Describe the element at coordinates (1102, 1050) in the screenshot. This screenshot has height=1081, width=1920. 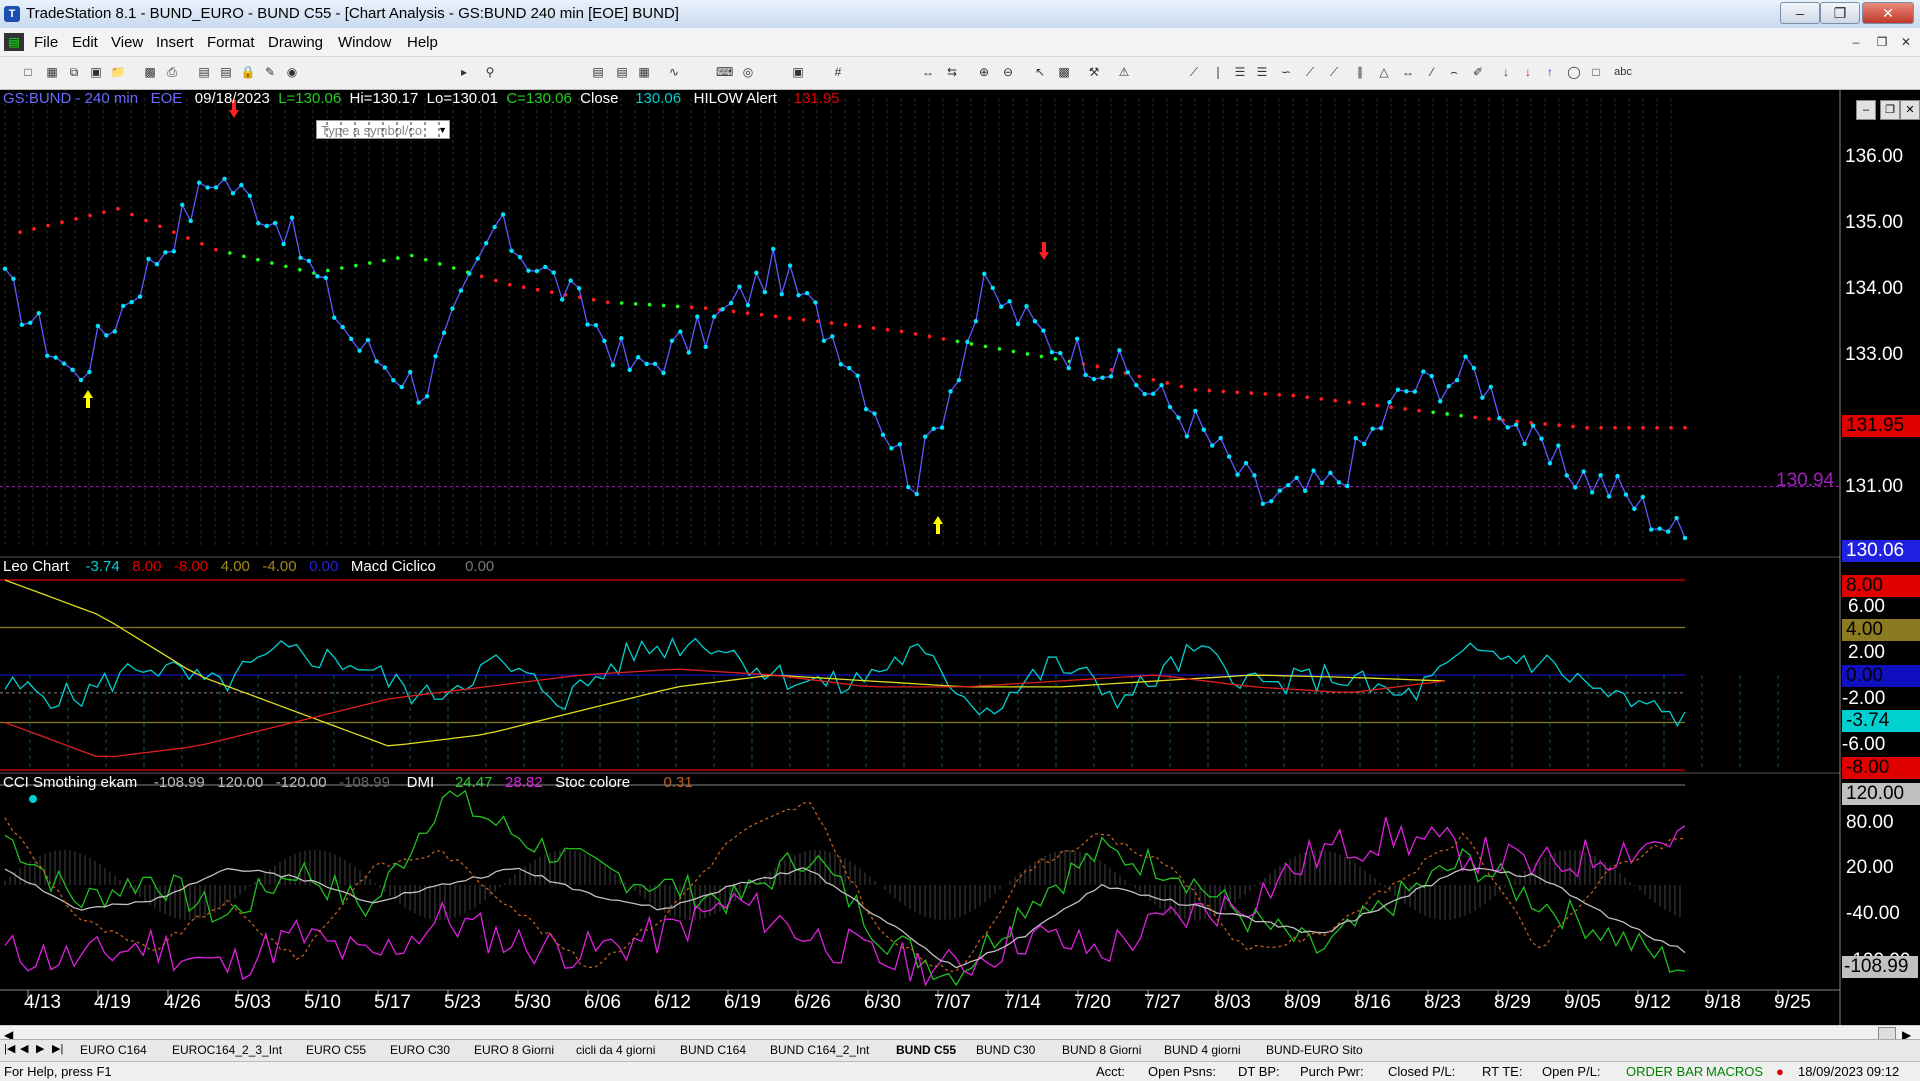
I see `tab-bund-8-giorni: BUND 8 Giorni` at that location.